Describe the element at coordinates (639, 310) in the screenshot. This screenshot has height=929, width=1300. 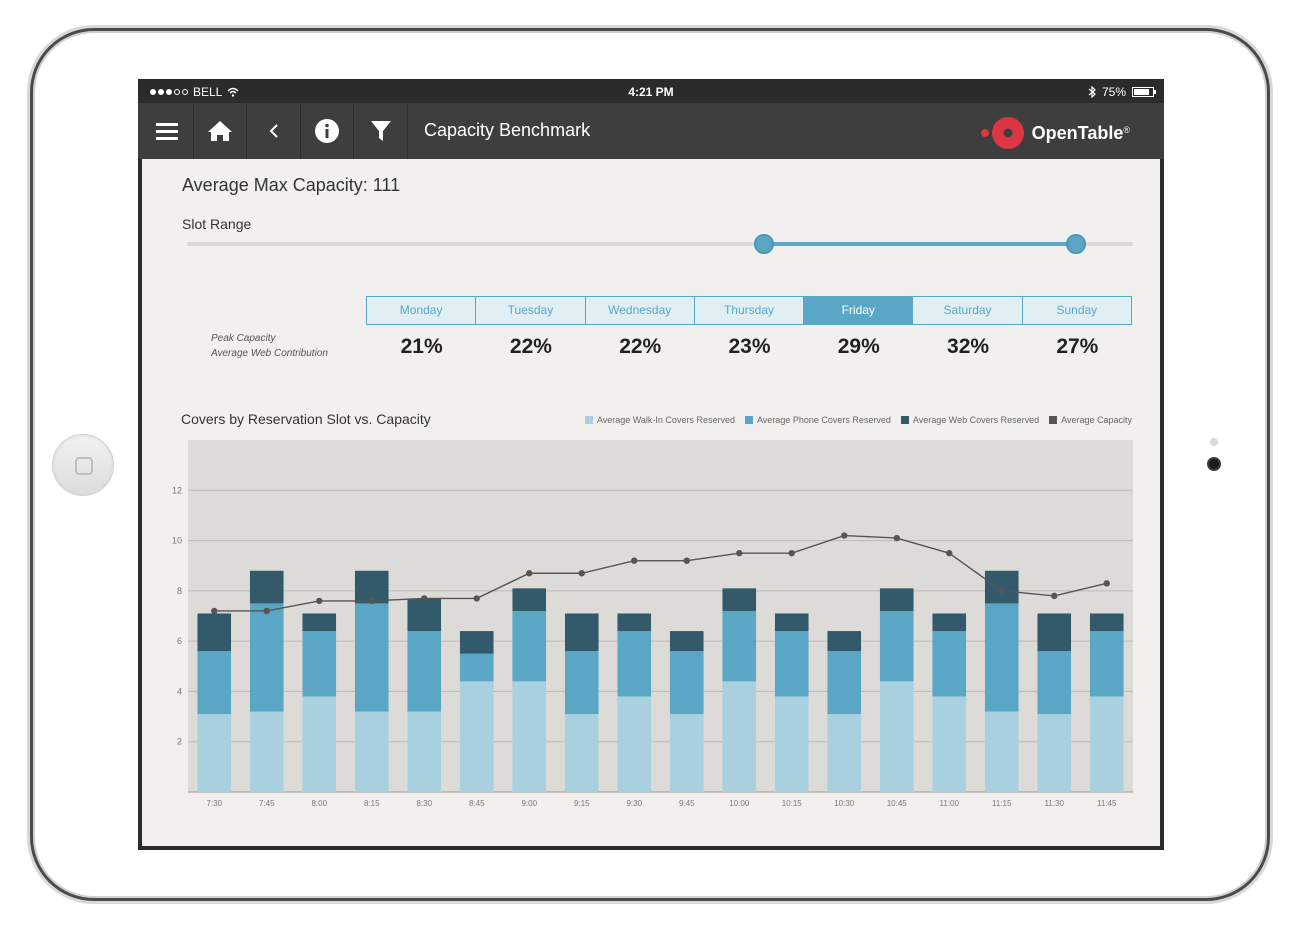
I see `tab-wednesday: Wednesday` at that location.